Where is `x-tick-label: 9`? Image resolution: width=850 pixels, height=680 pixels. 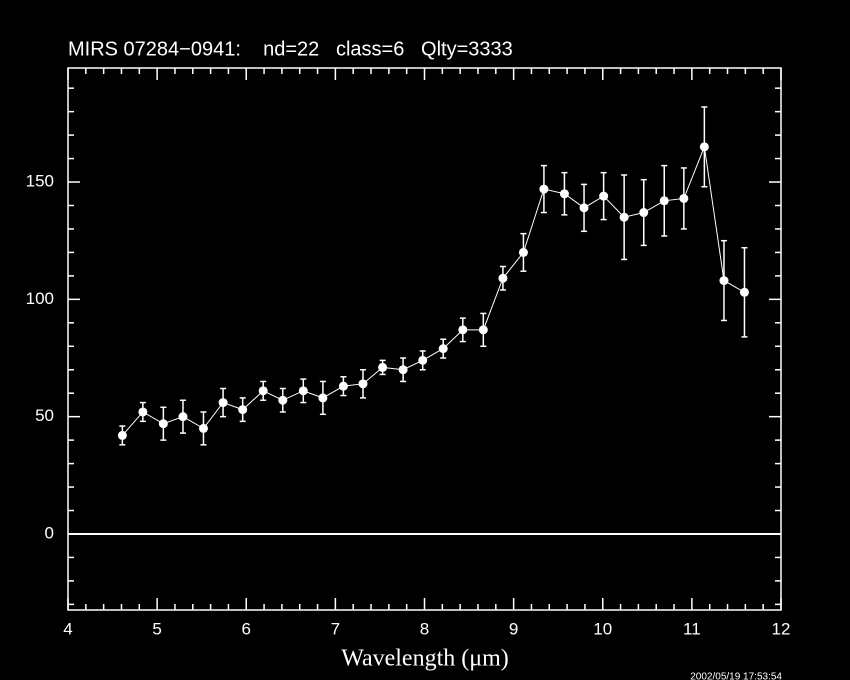 x-tick-label: 9 is located at coordinates (513, 628).